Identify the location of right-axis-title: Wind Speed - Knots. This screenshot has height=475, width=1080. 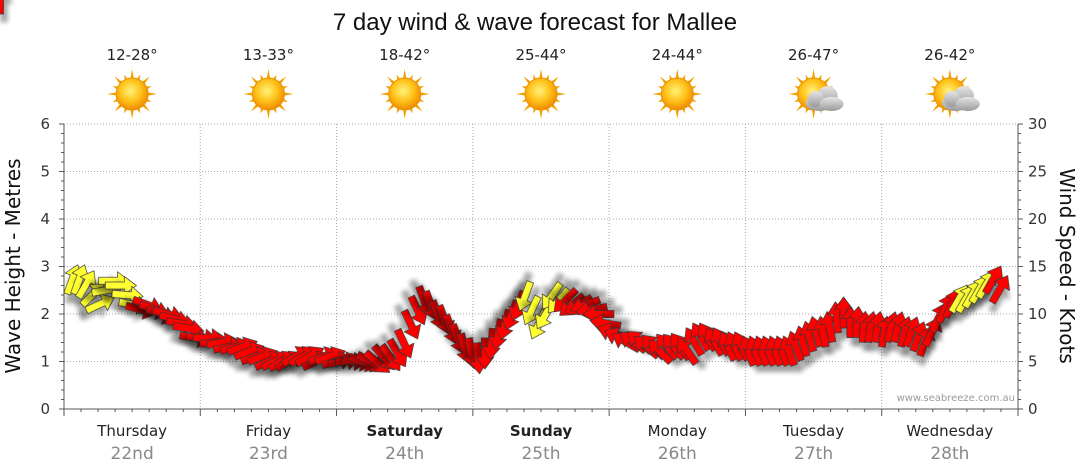
(1067, 266).